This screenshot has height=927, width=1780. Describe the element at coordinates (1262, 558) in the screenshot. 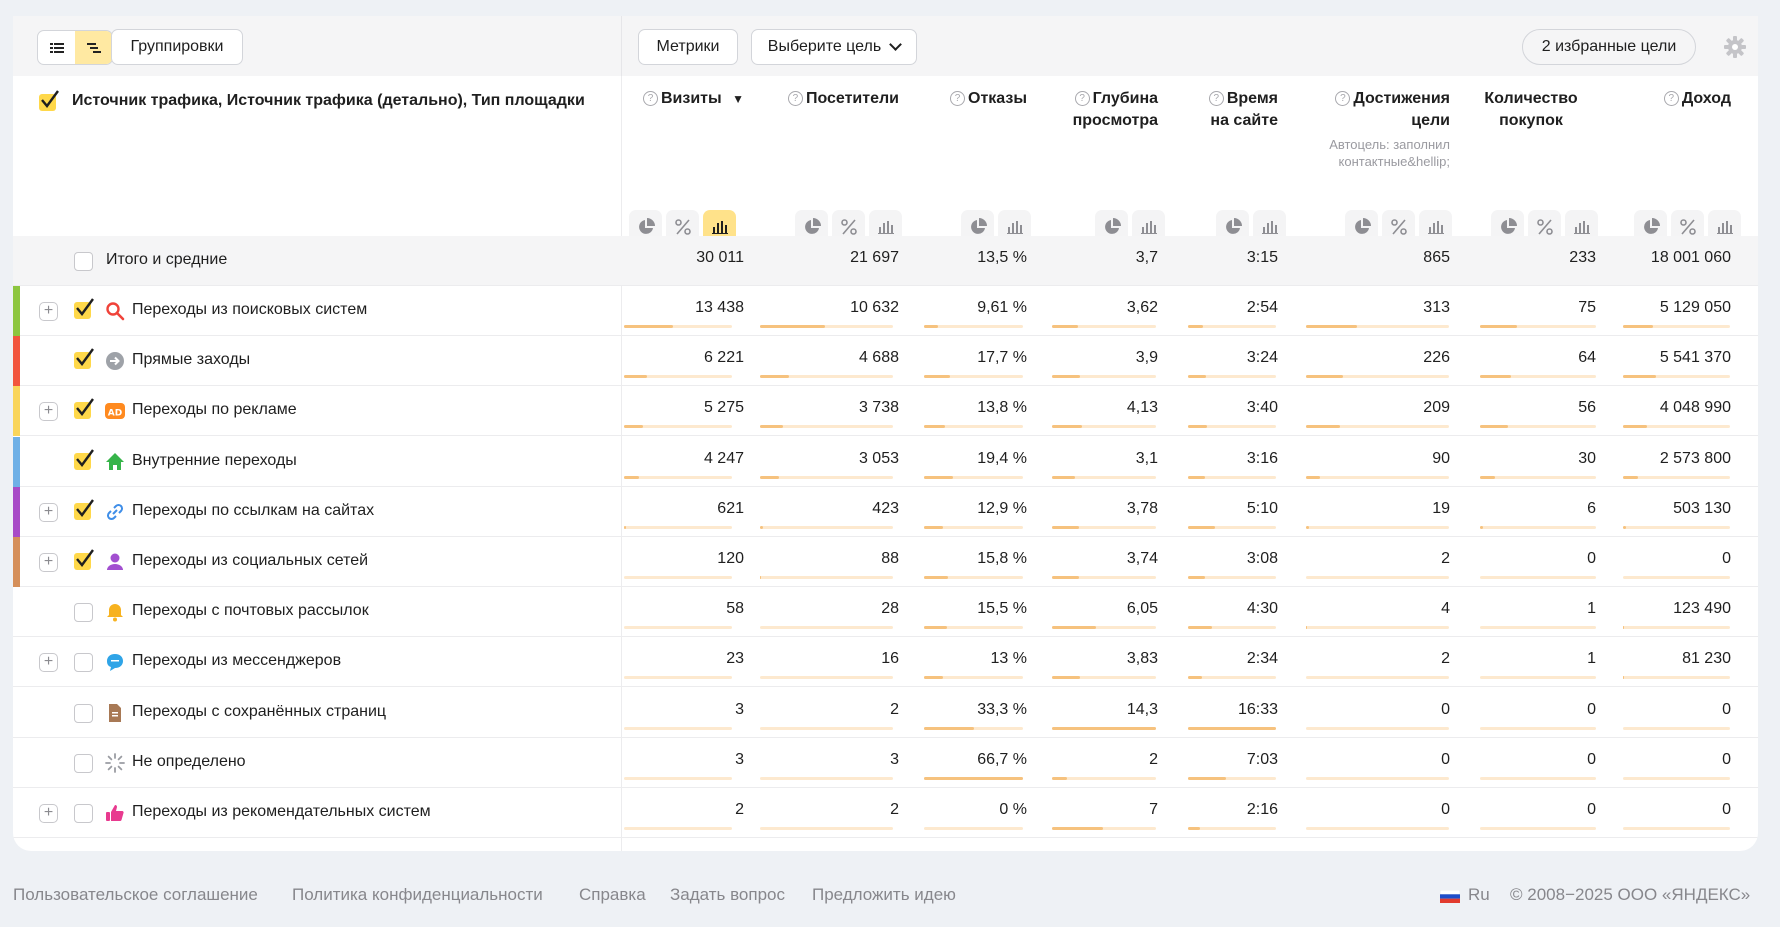

I see `cell-time-on-site: 3:08` at that location.